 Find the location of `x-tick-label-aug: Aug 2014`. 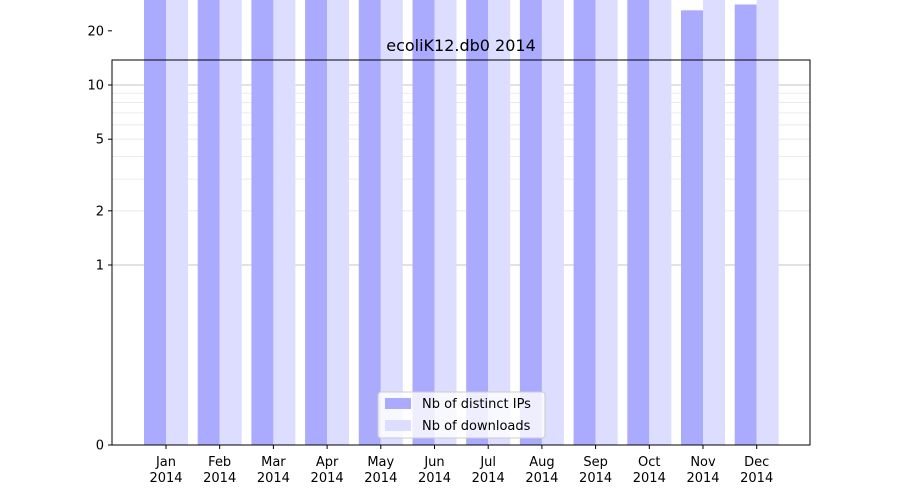

x-tick-label-aug: Aug 2014 is located at coordinates (541, 470).